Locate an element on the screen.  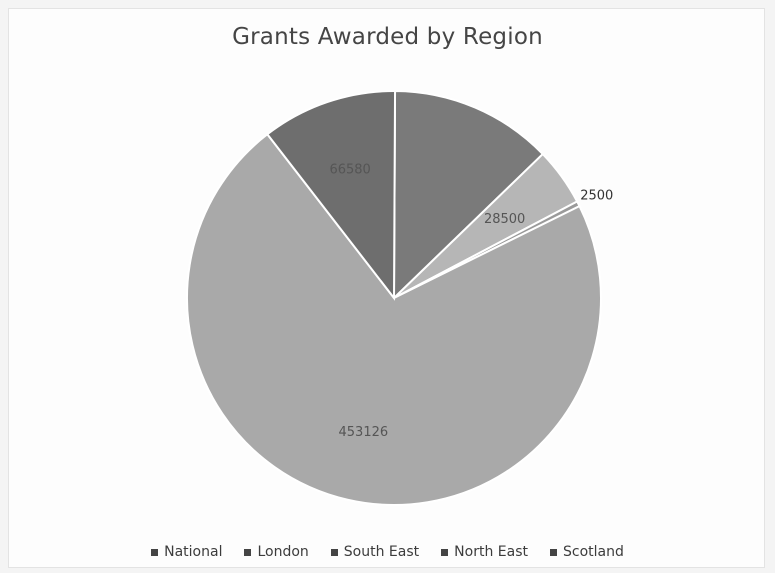
legend-item-north-east: North East is located at coordinates (484, 552).